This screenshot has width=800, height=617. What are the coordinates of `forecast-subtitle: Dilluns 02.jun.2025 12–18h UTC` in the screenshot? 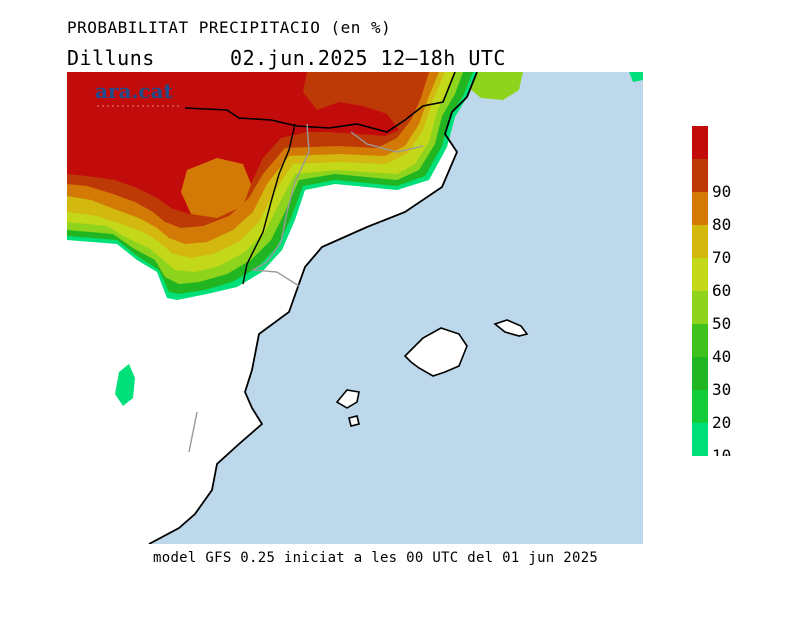 It's located at (286, 58).